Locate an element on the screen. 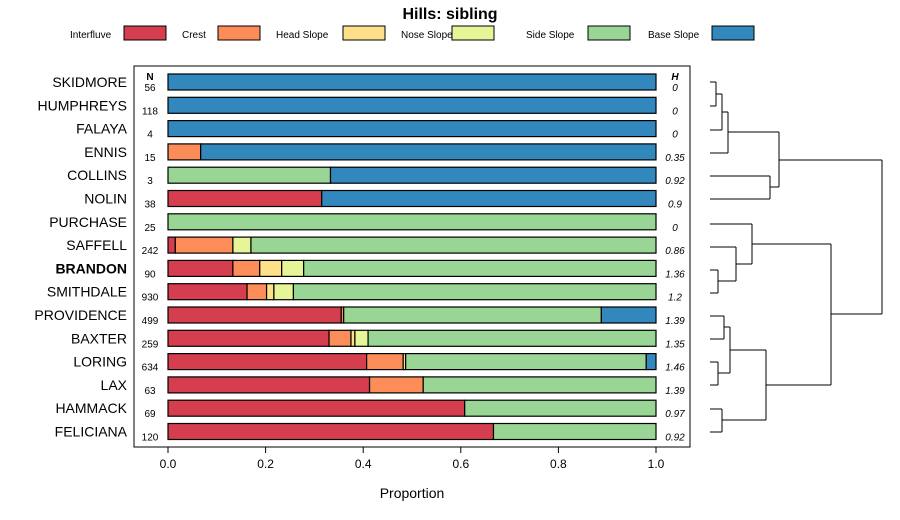 This screenshot has width=900, height=520. n-value: 242 is located at coordinates (150, 251).